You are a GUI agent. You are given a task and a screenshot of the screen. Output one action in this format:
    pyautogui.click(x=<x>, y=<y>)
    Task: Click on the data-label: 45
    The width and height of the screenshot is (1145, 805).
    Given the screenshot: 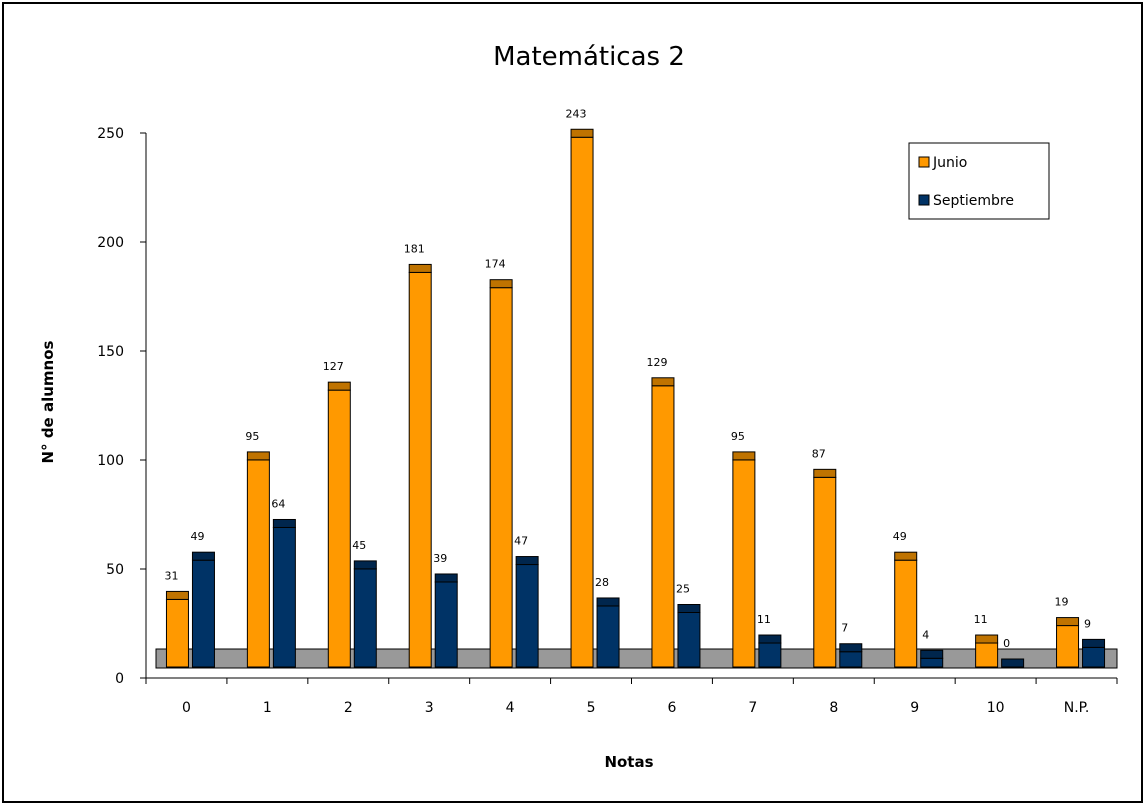 What is the action you would take?
    pyautogui.click(x=359, y=545)
    